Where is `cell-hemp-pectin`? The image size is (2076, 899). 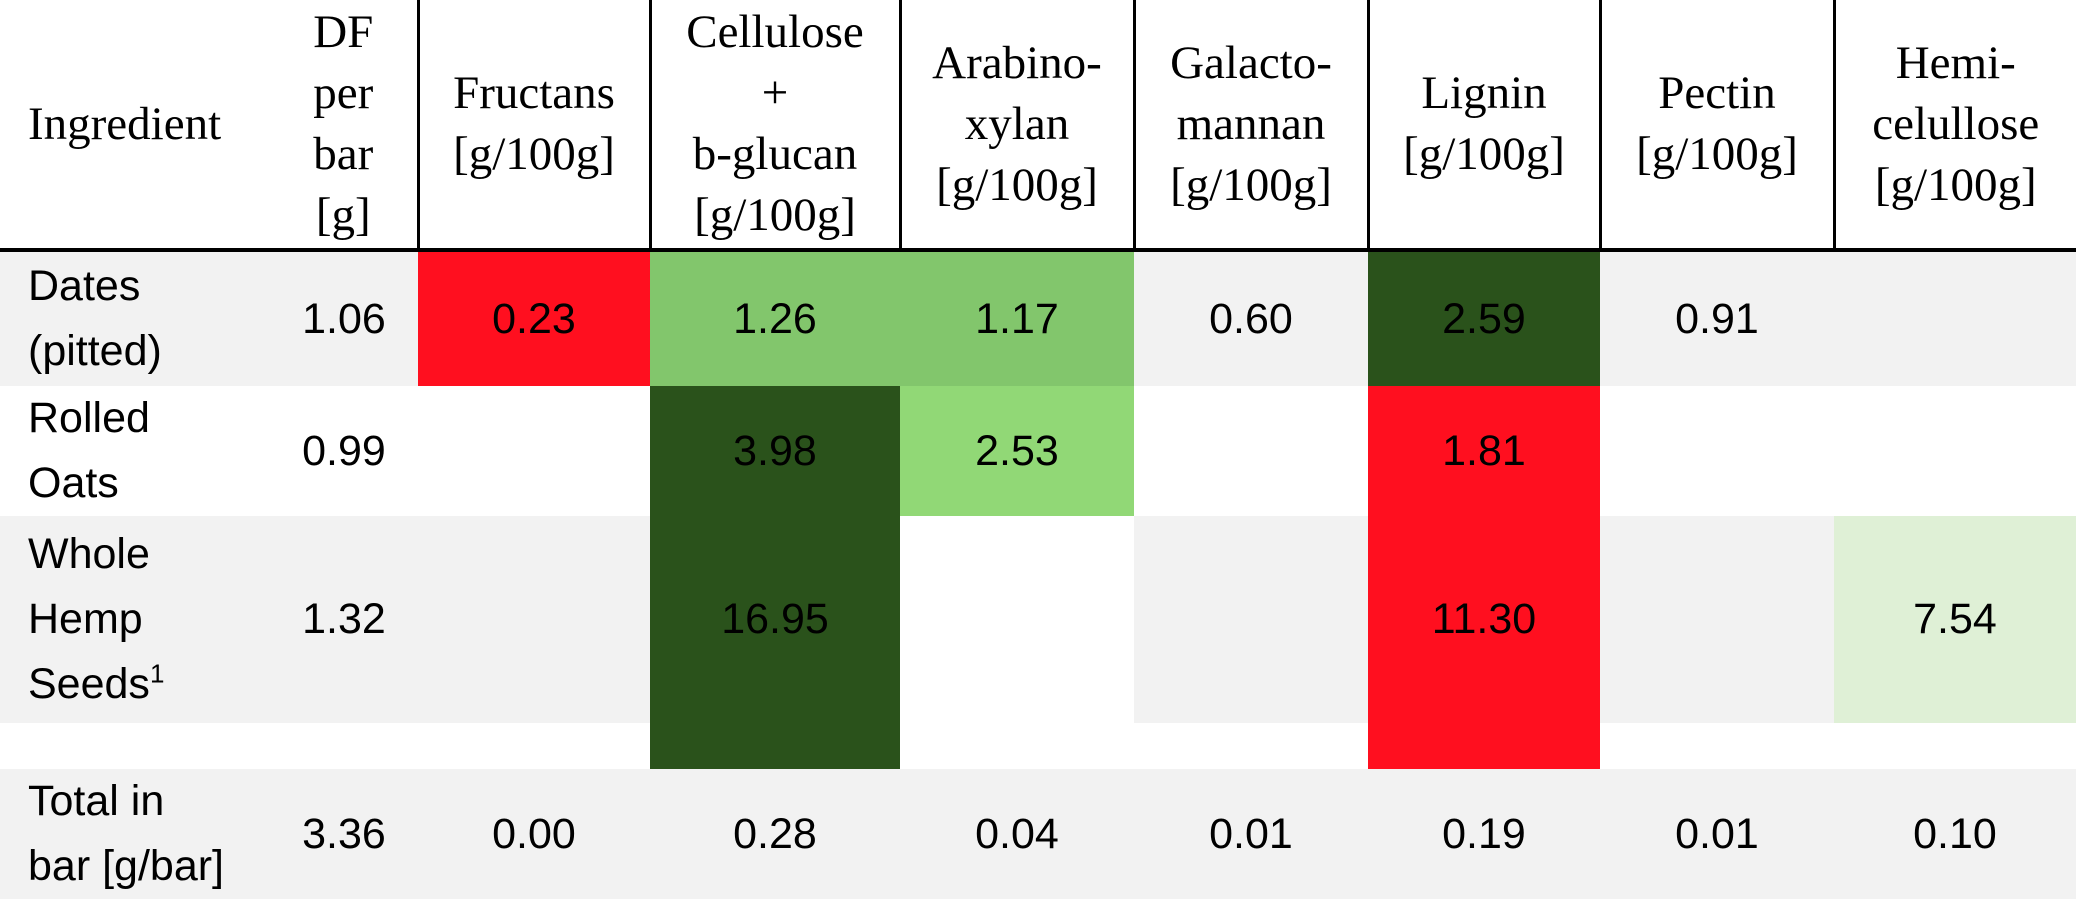
cell-hemp-pectin is located at coordinates (1717, 619).